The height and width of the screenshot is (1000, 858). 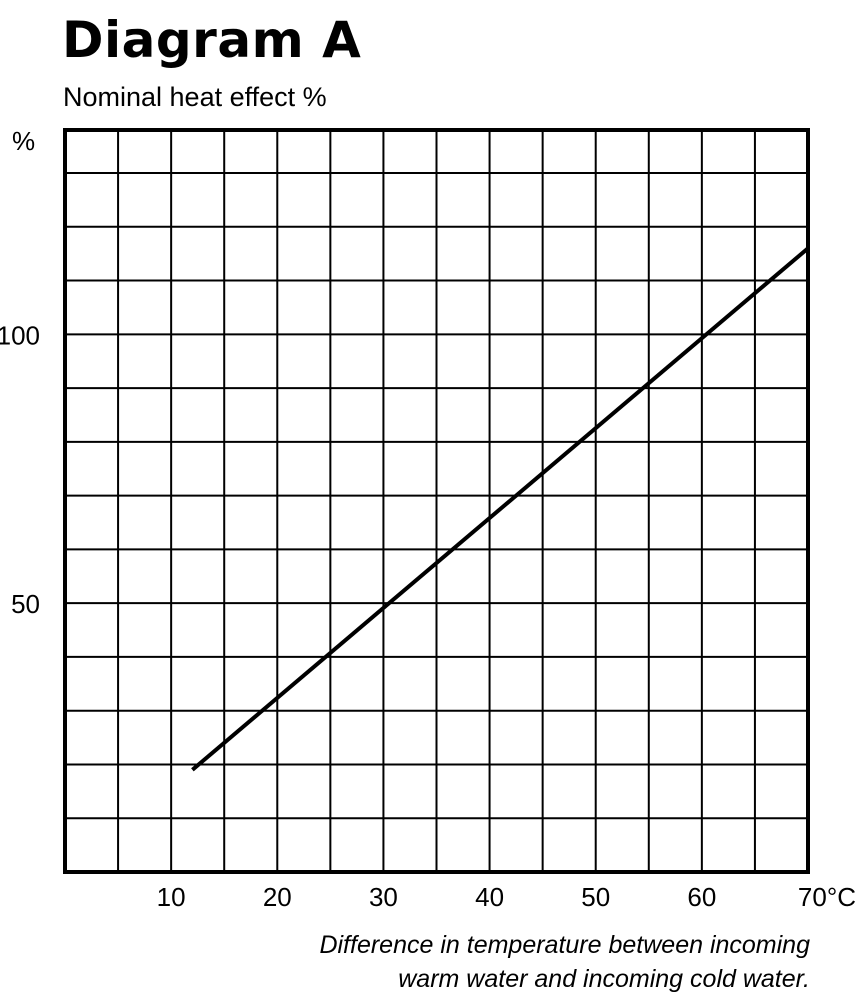 I want to click on y-tick-label: 100, so click(x=20, y=335).